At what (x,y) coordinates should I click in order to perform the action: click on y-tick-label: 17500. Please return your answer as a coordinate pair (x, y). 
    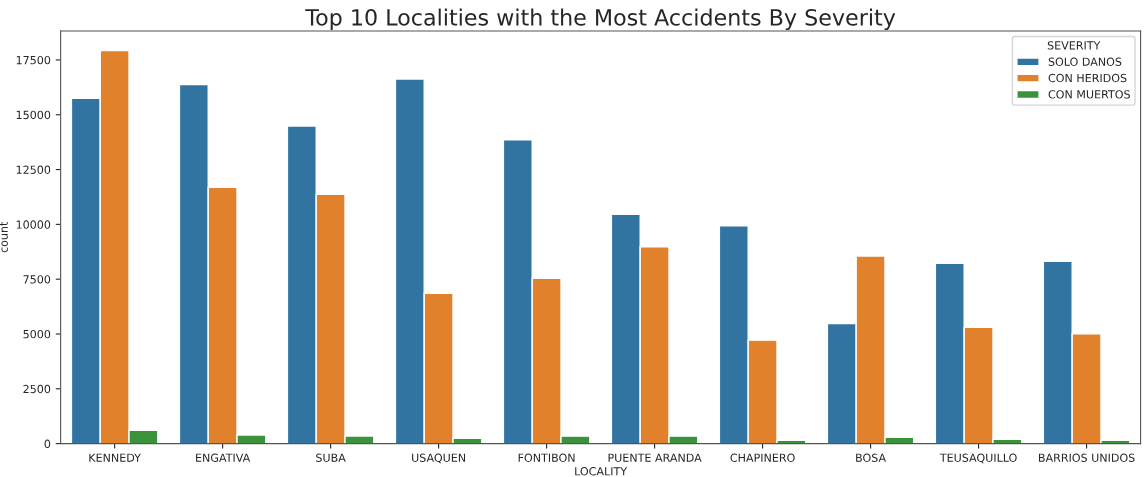
    Looking at the image, I should click on (33, 60).